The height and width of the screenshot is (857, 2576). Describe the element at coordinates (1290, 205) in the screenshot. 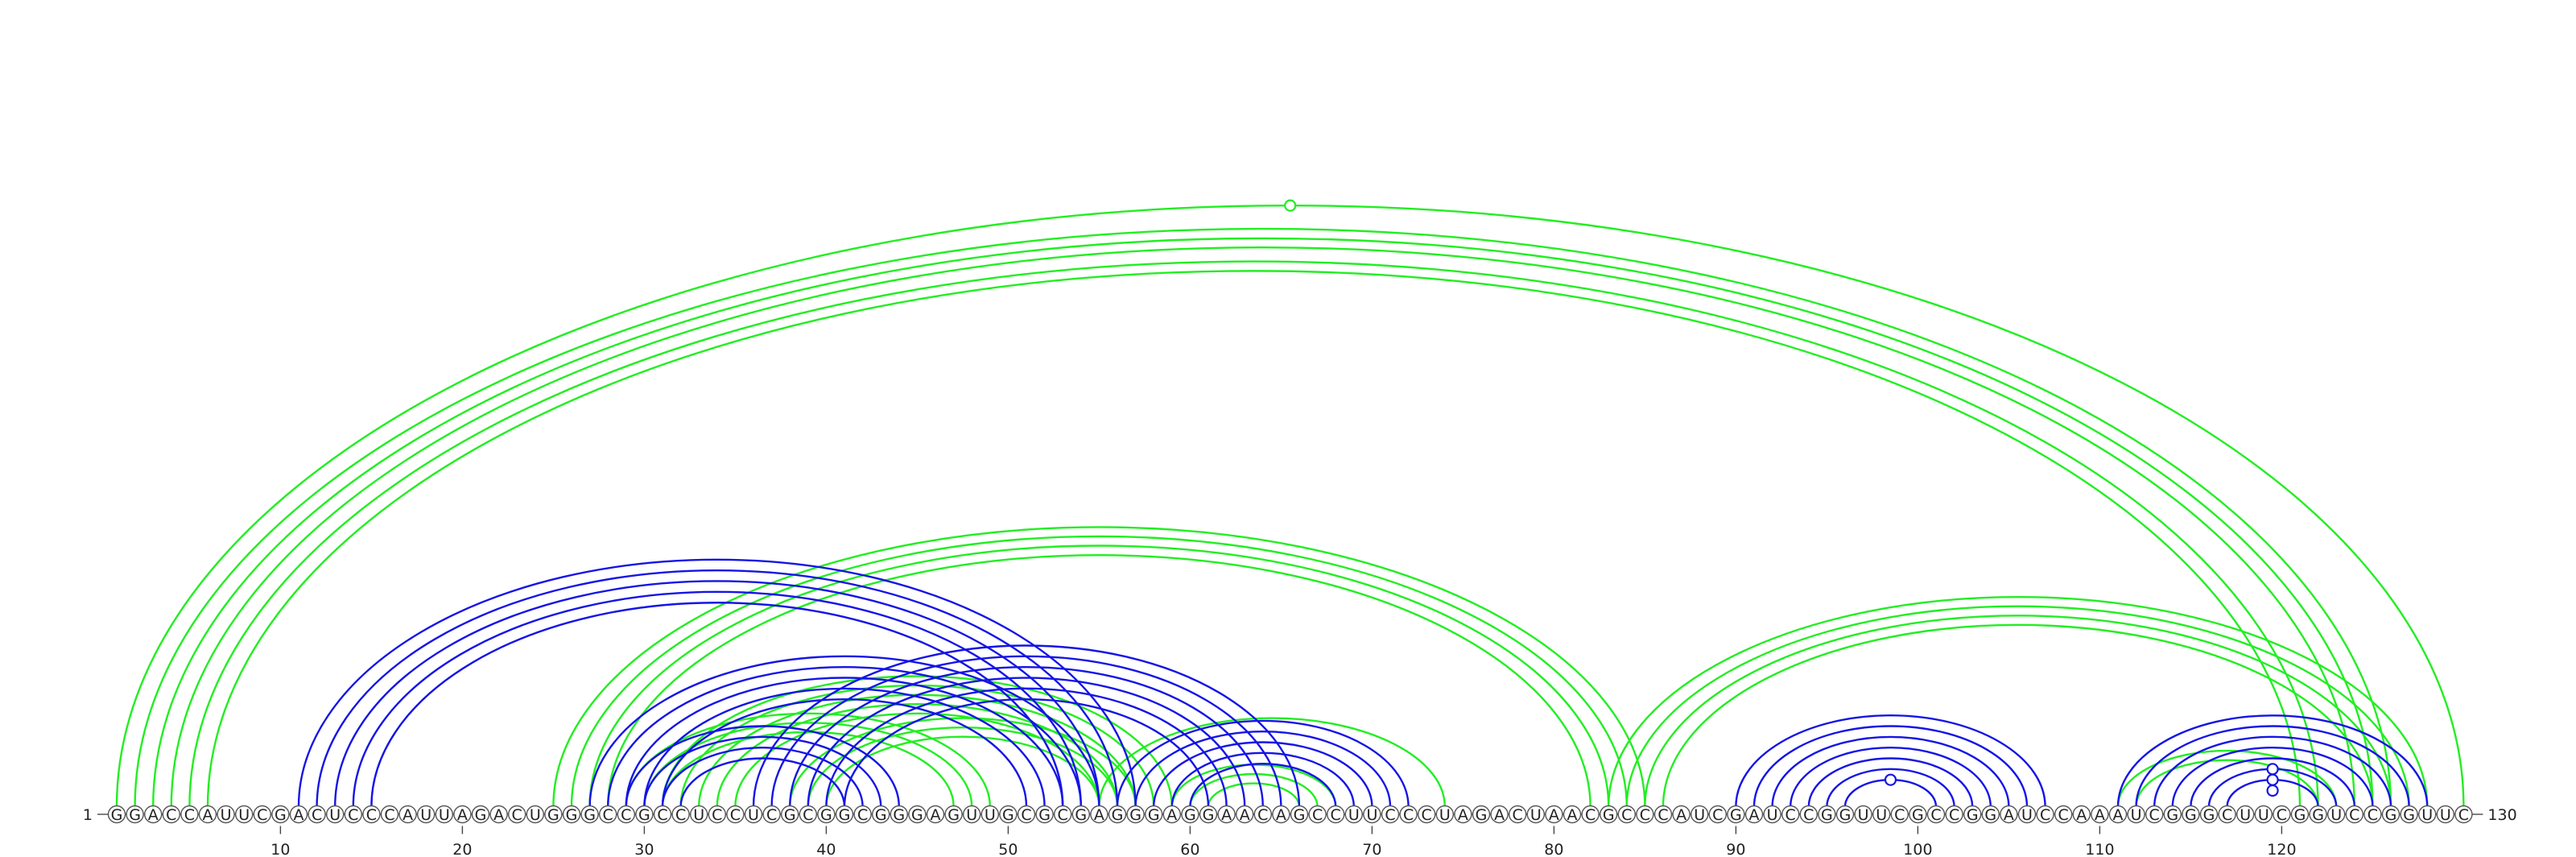

I see `green-arc-marker` at that location.